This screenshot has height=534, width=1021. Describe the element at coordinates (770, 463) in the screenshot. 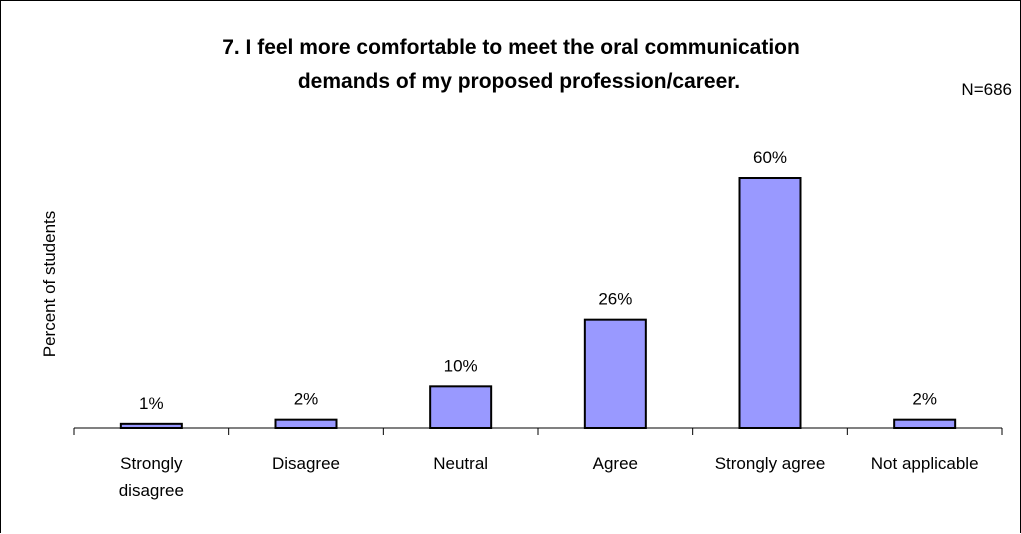

I see `x-tick-label: Strongly agree` at that location.